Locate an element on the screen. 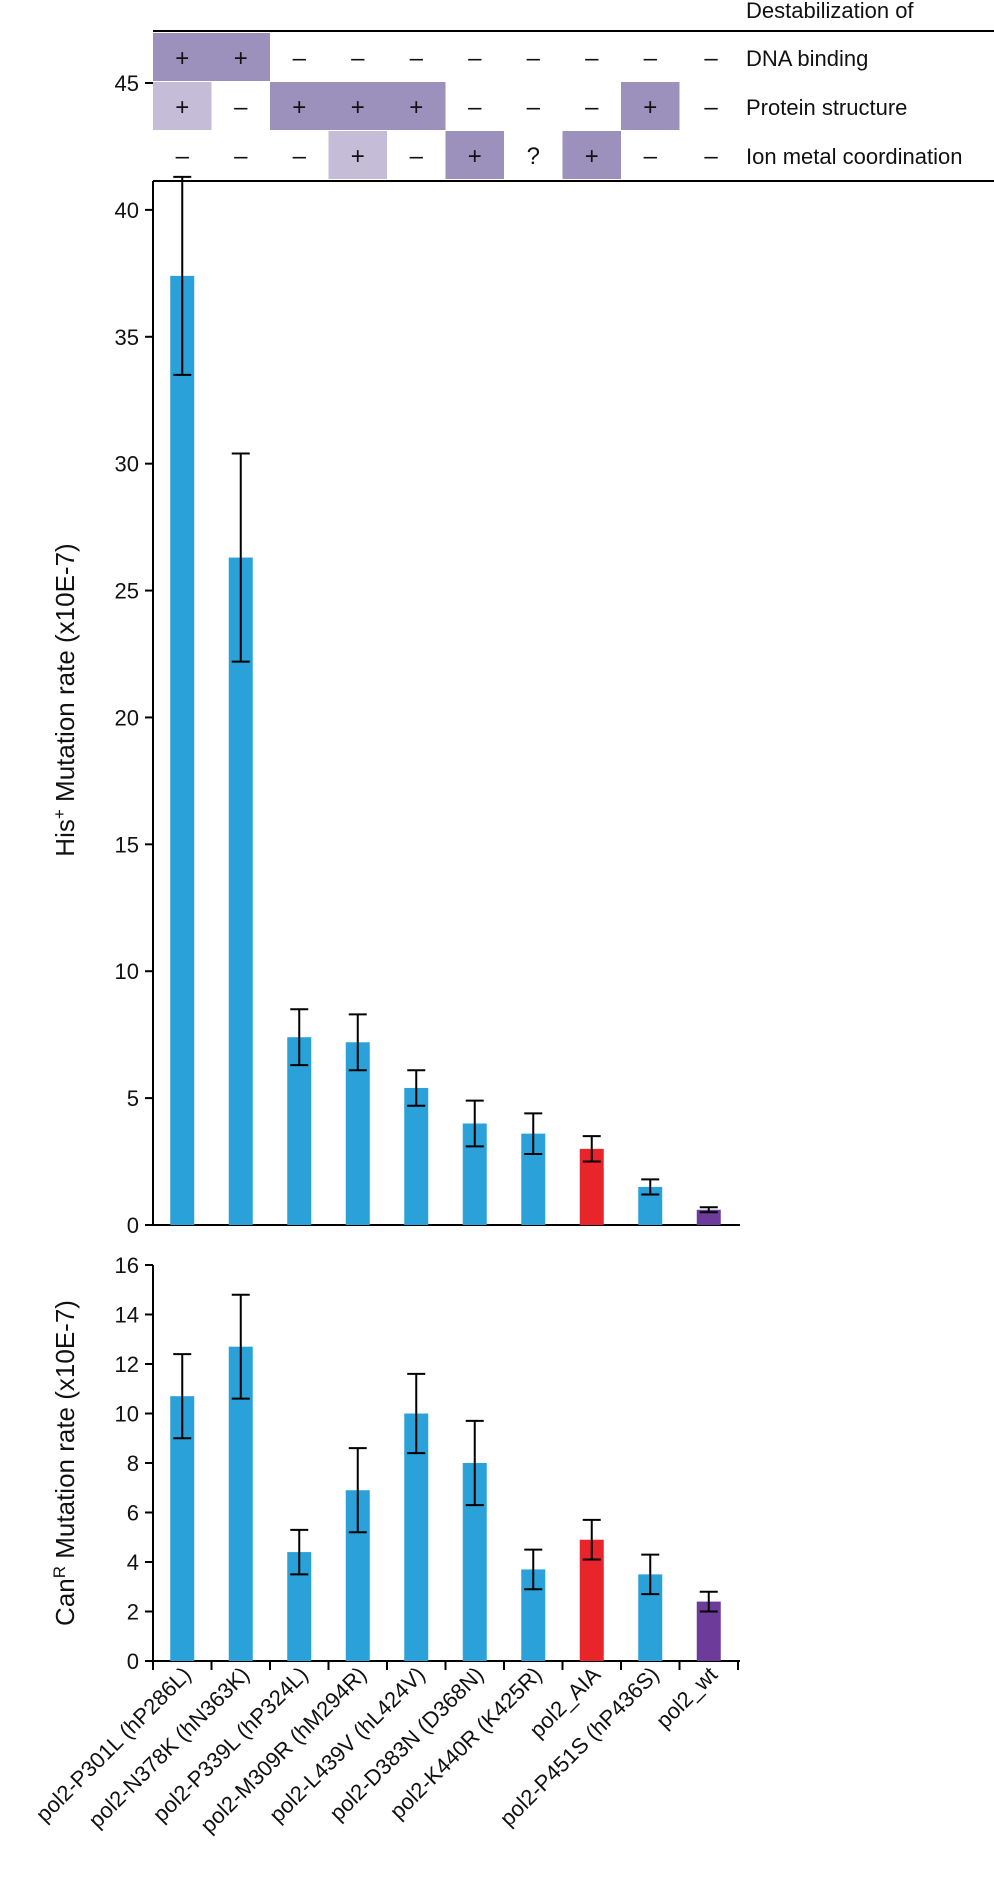  his-y-tick-label: 15 is located at coordinates (127, 844).